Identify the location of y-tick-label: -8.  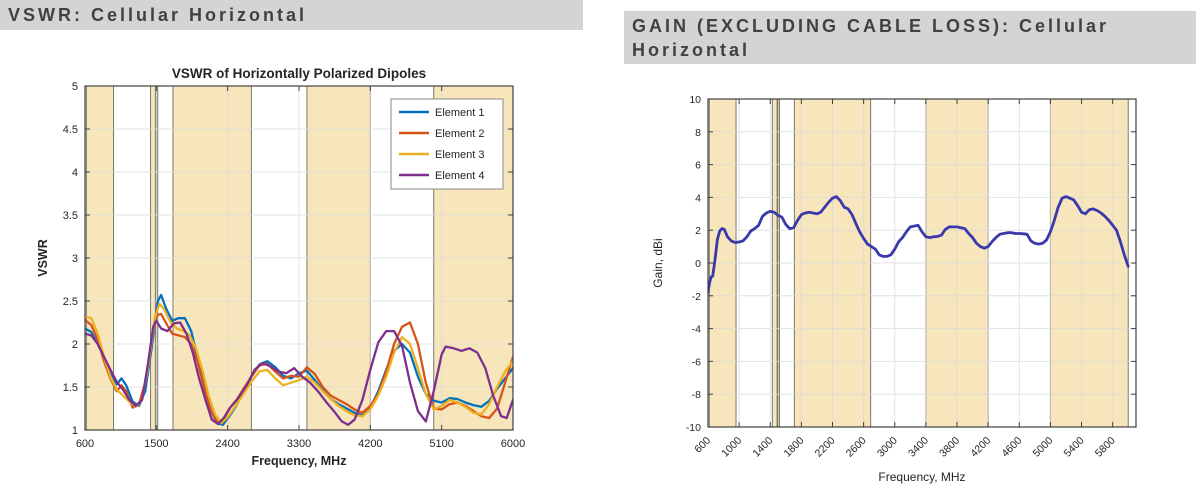
(696, 395).